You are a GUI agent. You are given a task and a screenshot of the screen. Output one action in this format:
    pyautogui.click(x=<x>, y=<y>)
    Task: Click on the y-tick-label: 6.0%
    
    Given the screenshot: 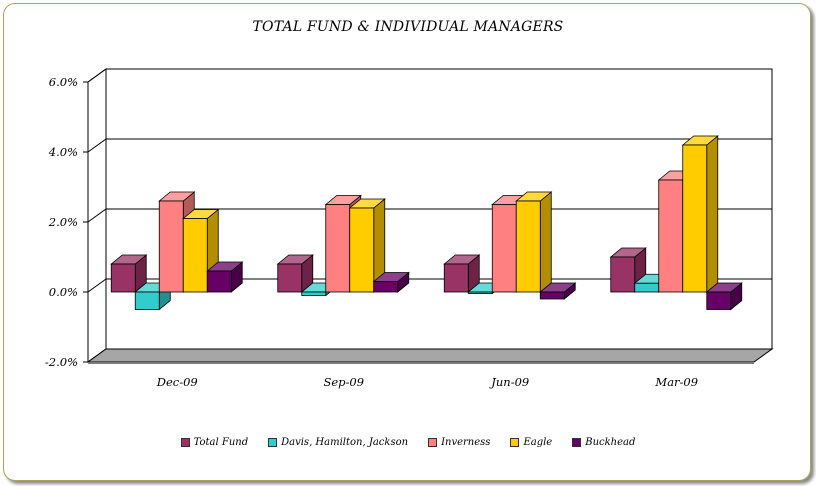 What is the action you would take?
    pyautogui.click(x=63, y=82)
    